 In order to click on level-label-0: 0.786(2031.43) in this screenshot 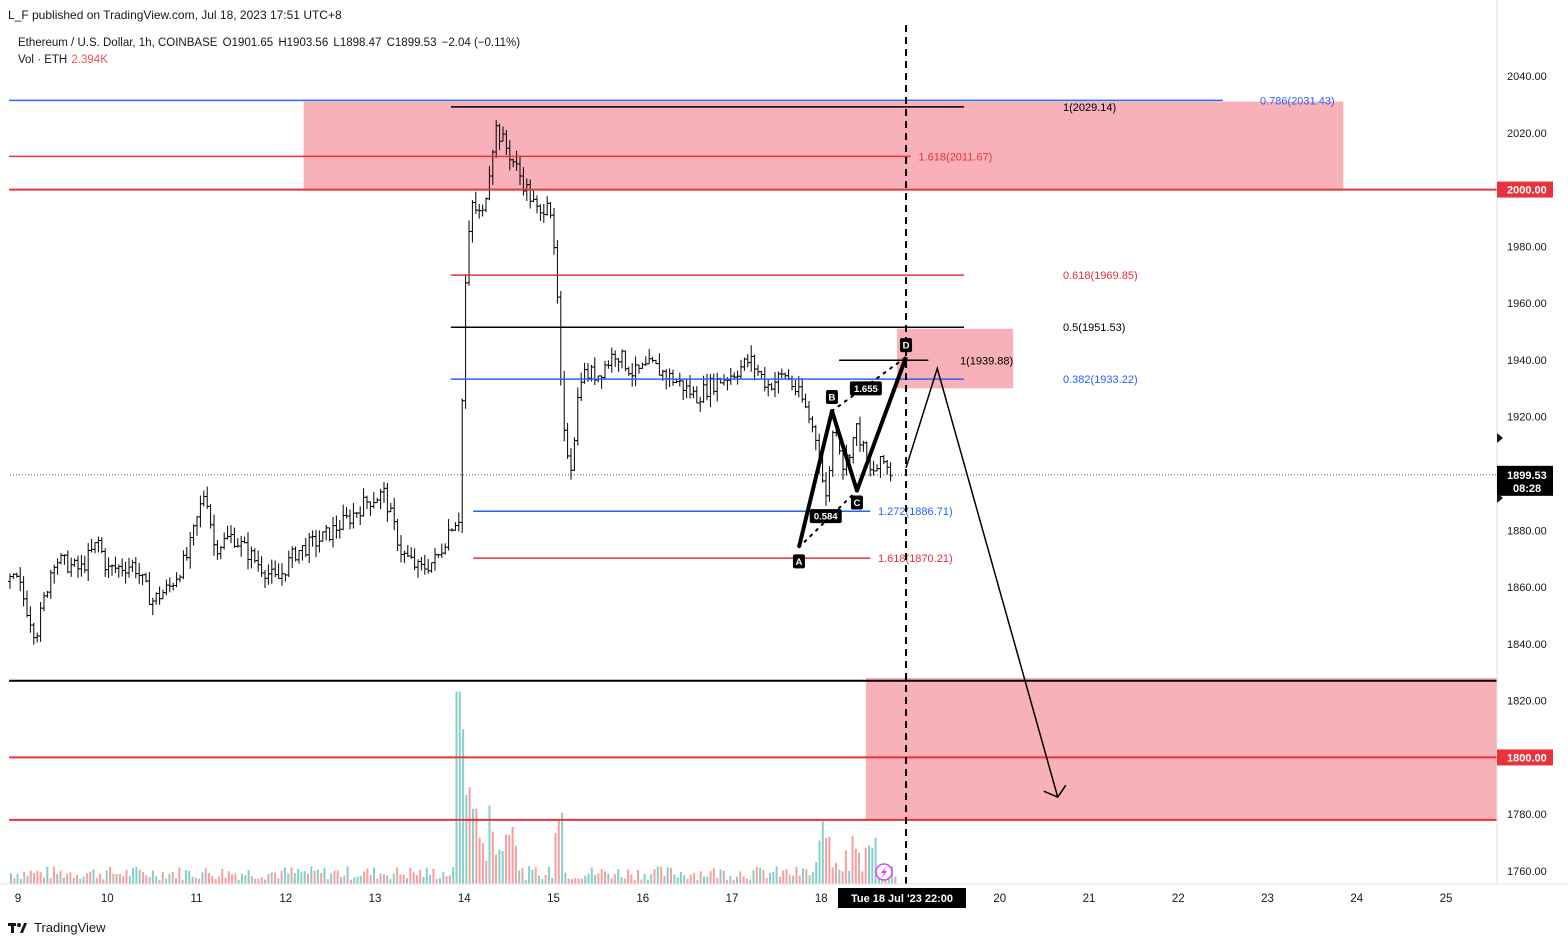, I will do `click(1297, 101)`.